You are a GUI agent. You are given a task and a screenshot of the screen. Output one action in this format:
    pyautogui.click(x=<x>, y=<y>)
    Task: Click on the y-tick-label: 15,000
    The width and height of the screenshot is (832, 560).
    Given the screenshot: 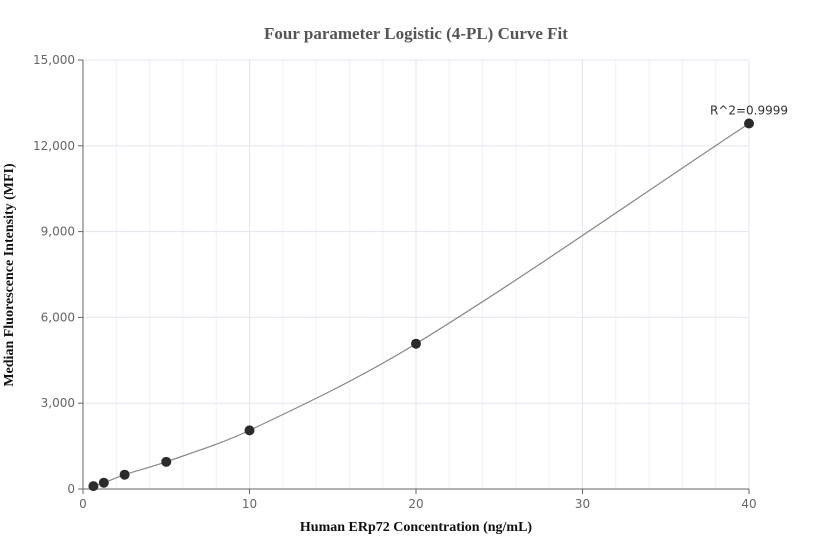 What is the action you would take?
    pyautogui.click(x=54, y=60)
    